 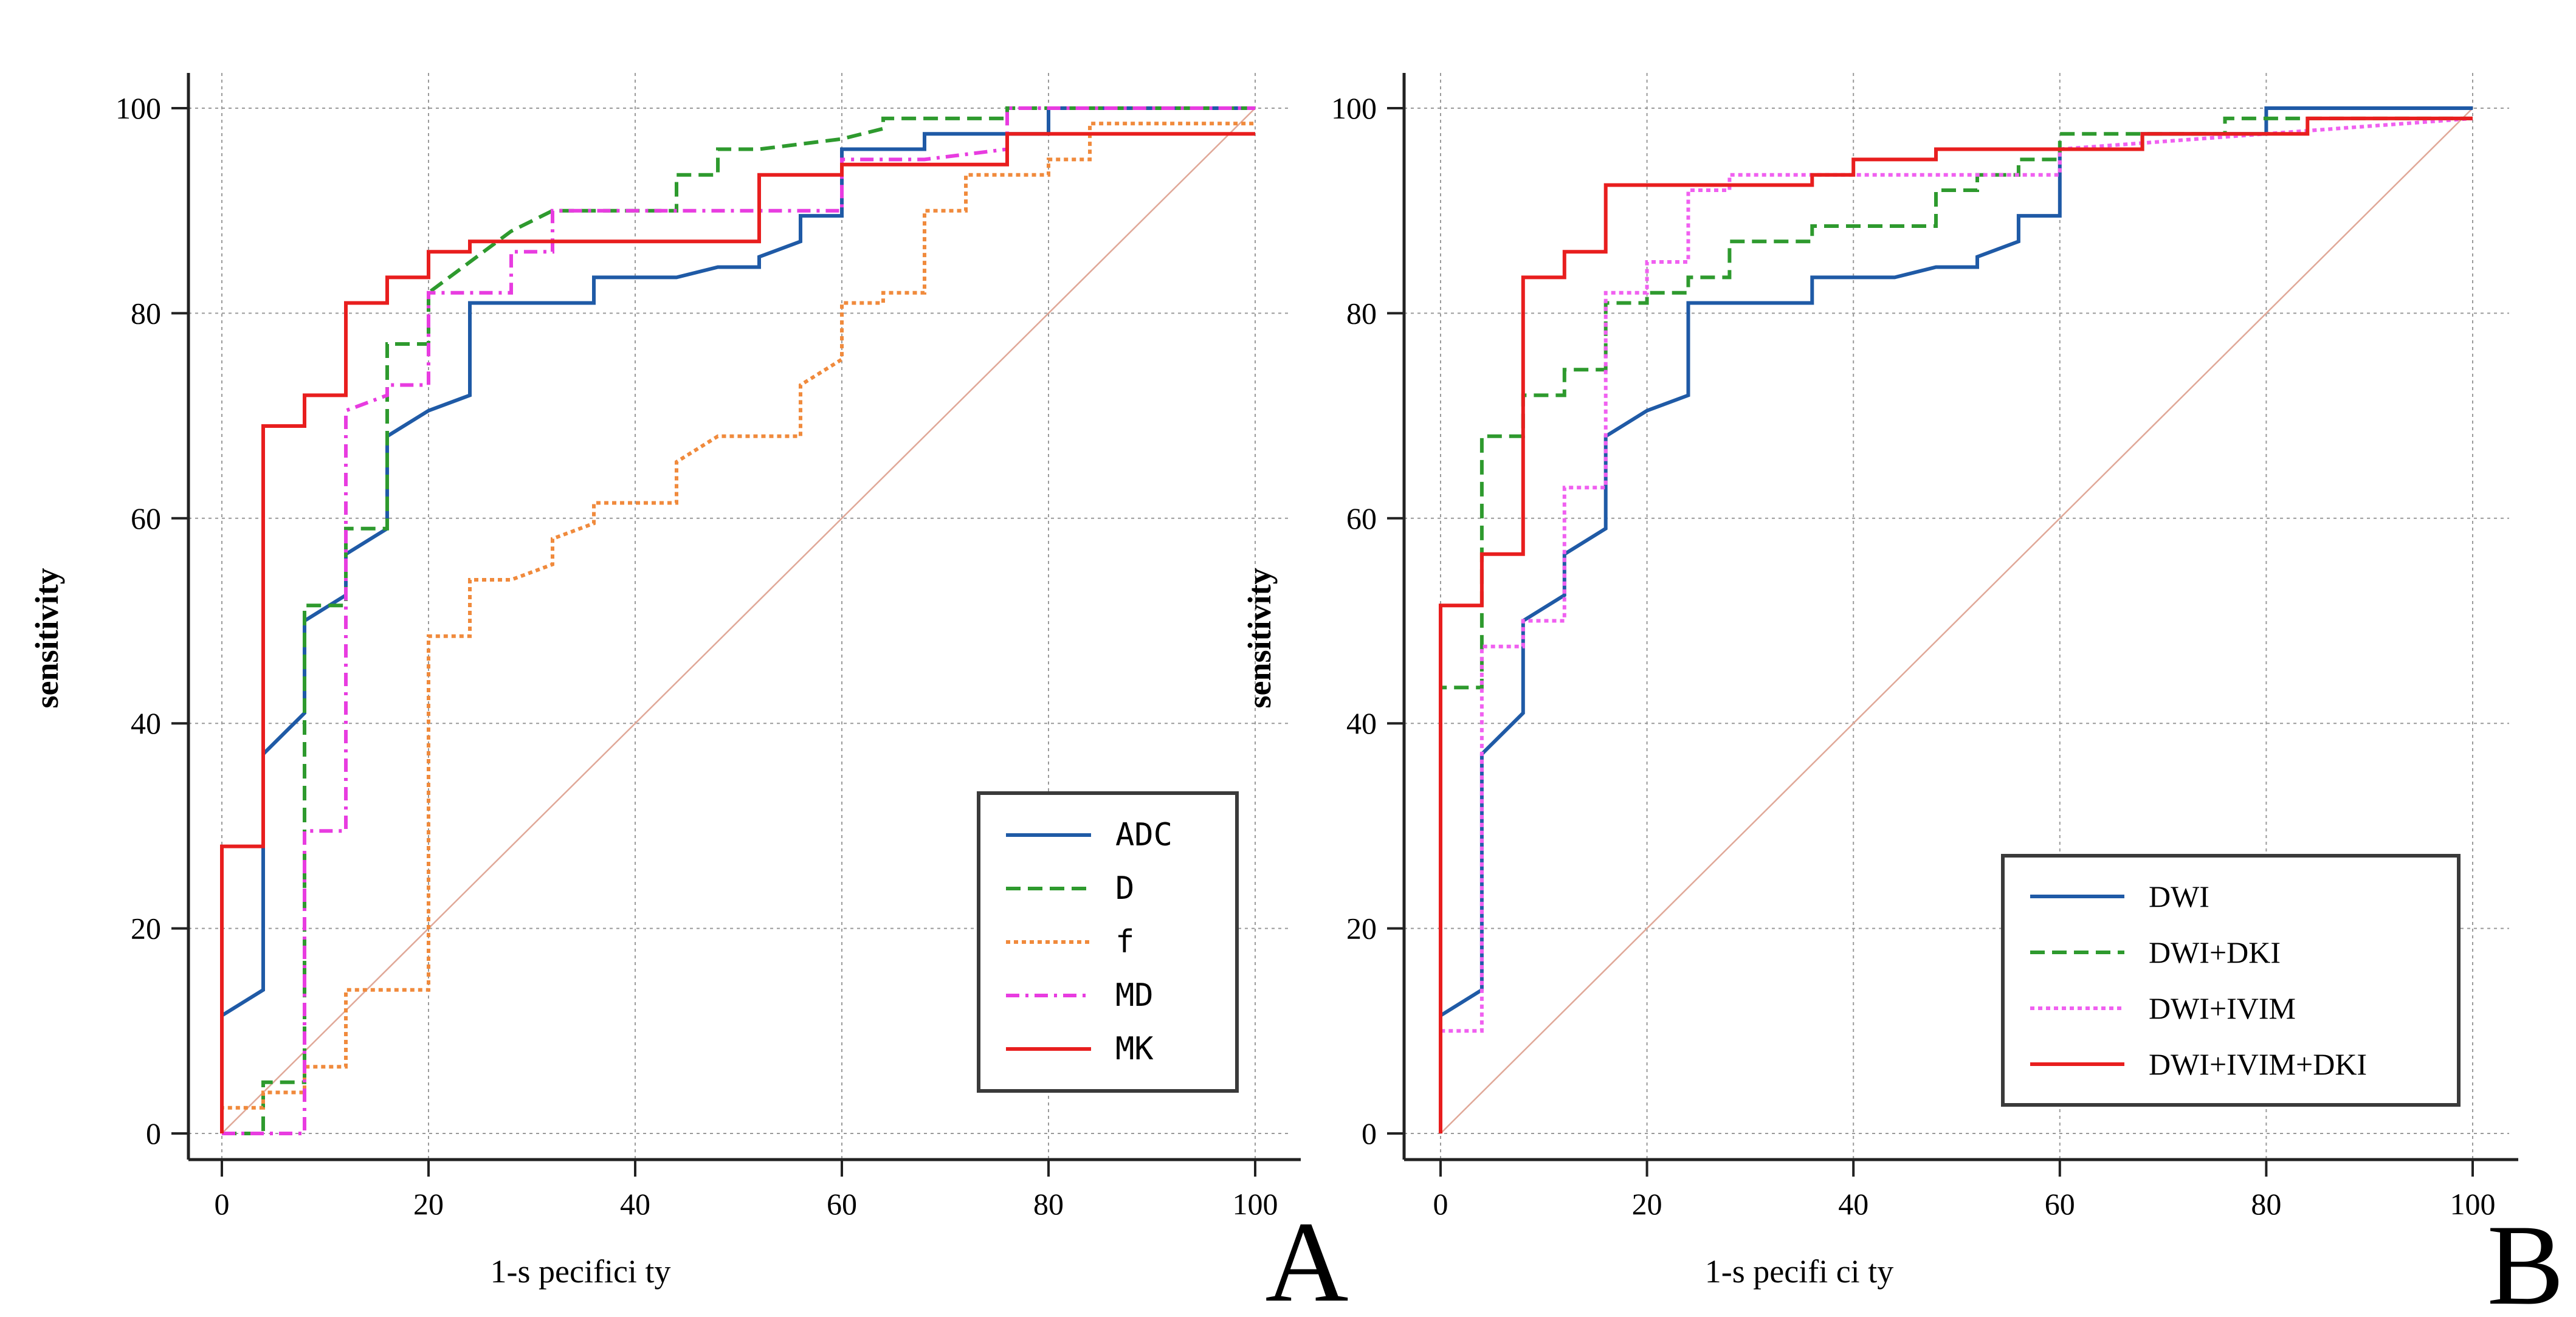 What do you see at coordinates (2179, 896) in the screenshot?
I see `legend-entry-label: DWI` at bounding box center [2179, 896].